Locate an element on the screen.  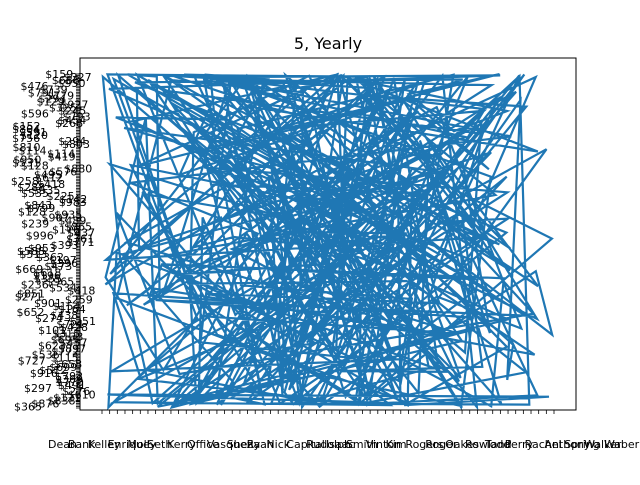
x-tick-label: Isaac is located at coordinates (340, 444).